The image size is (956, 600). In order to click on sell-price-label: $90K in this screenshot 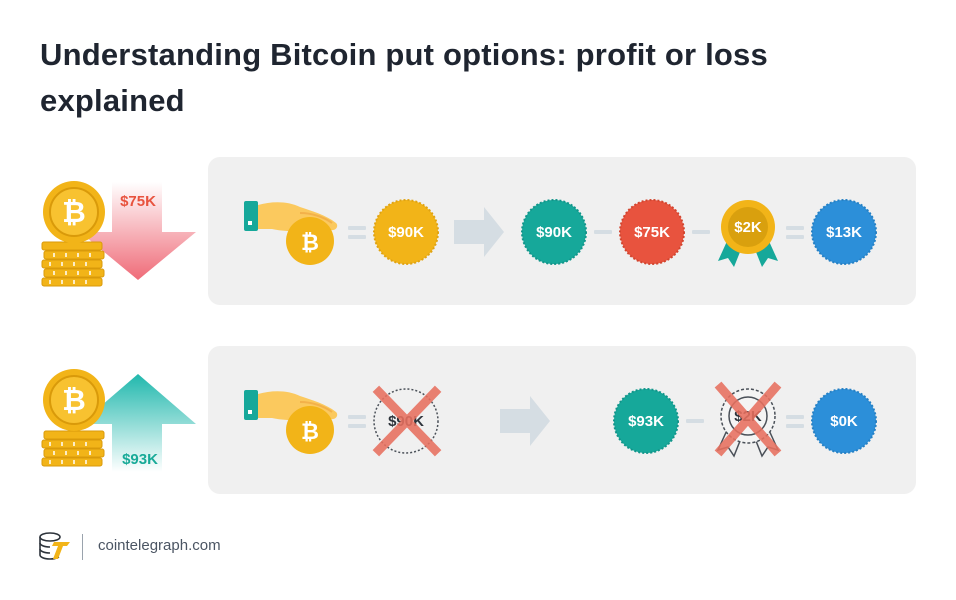, I will do `click(554, 232)`.